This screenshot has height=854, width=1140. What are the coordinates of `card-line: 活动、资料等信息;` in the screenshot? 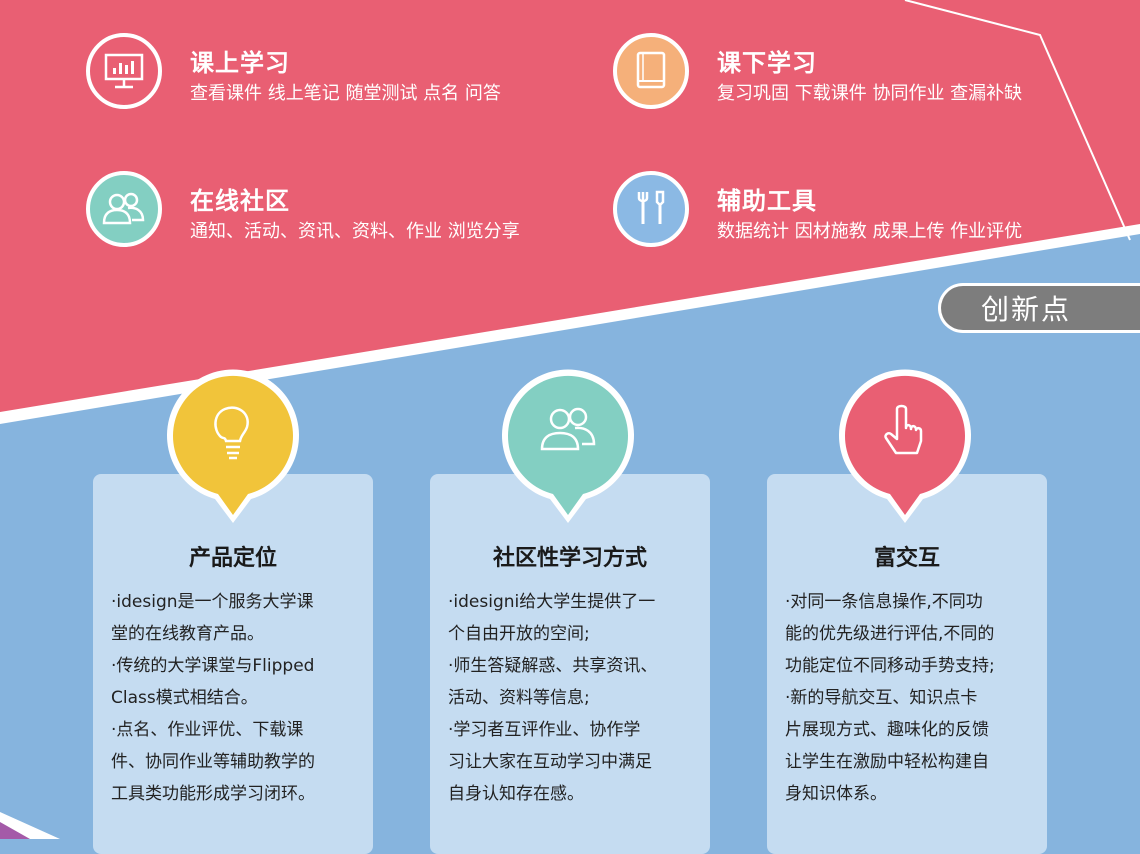 It's located at (519, 698).